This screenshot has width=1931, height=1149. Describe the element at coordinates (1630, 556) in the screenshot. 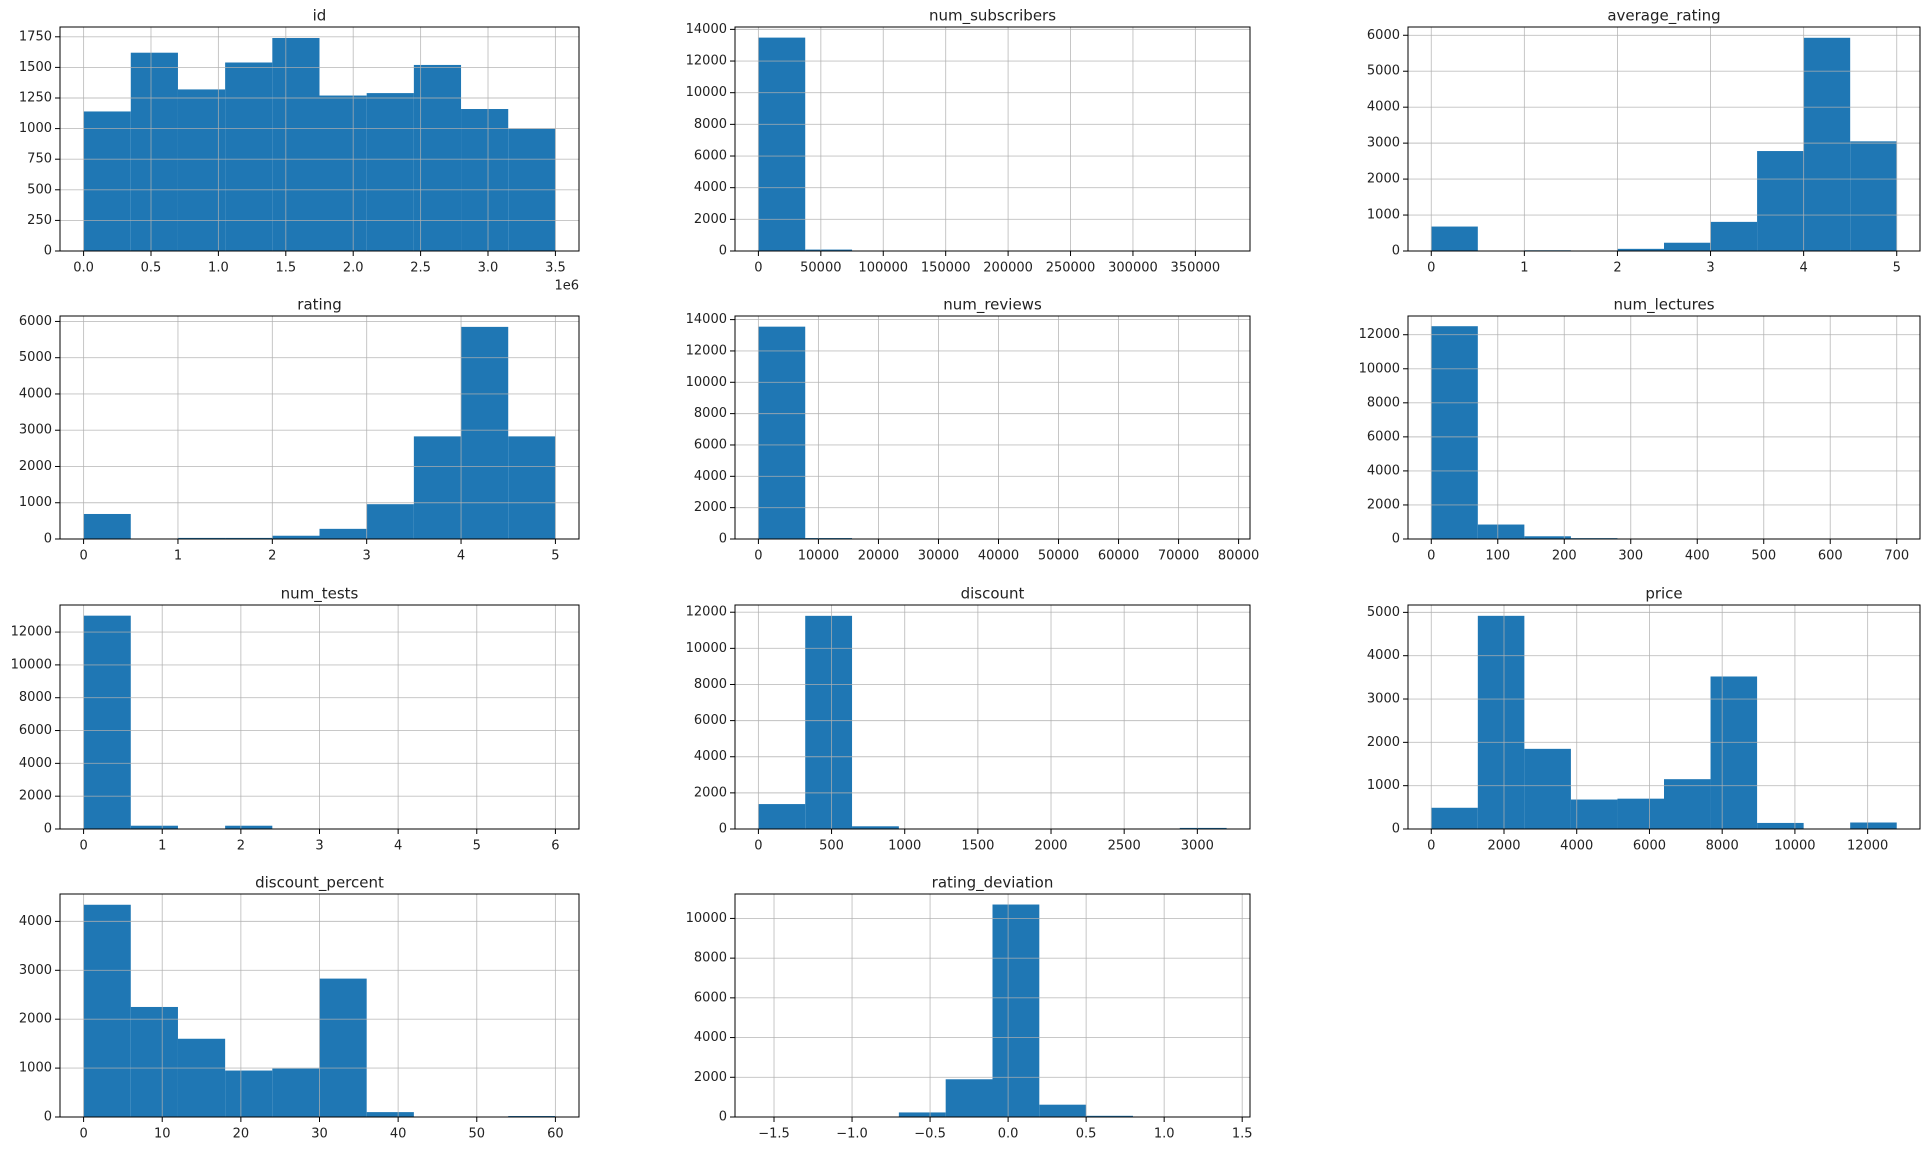

I see `x-tick-label: 300` at that location.